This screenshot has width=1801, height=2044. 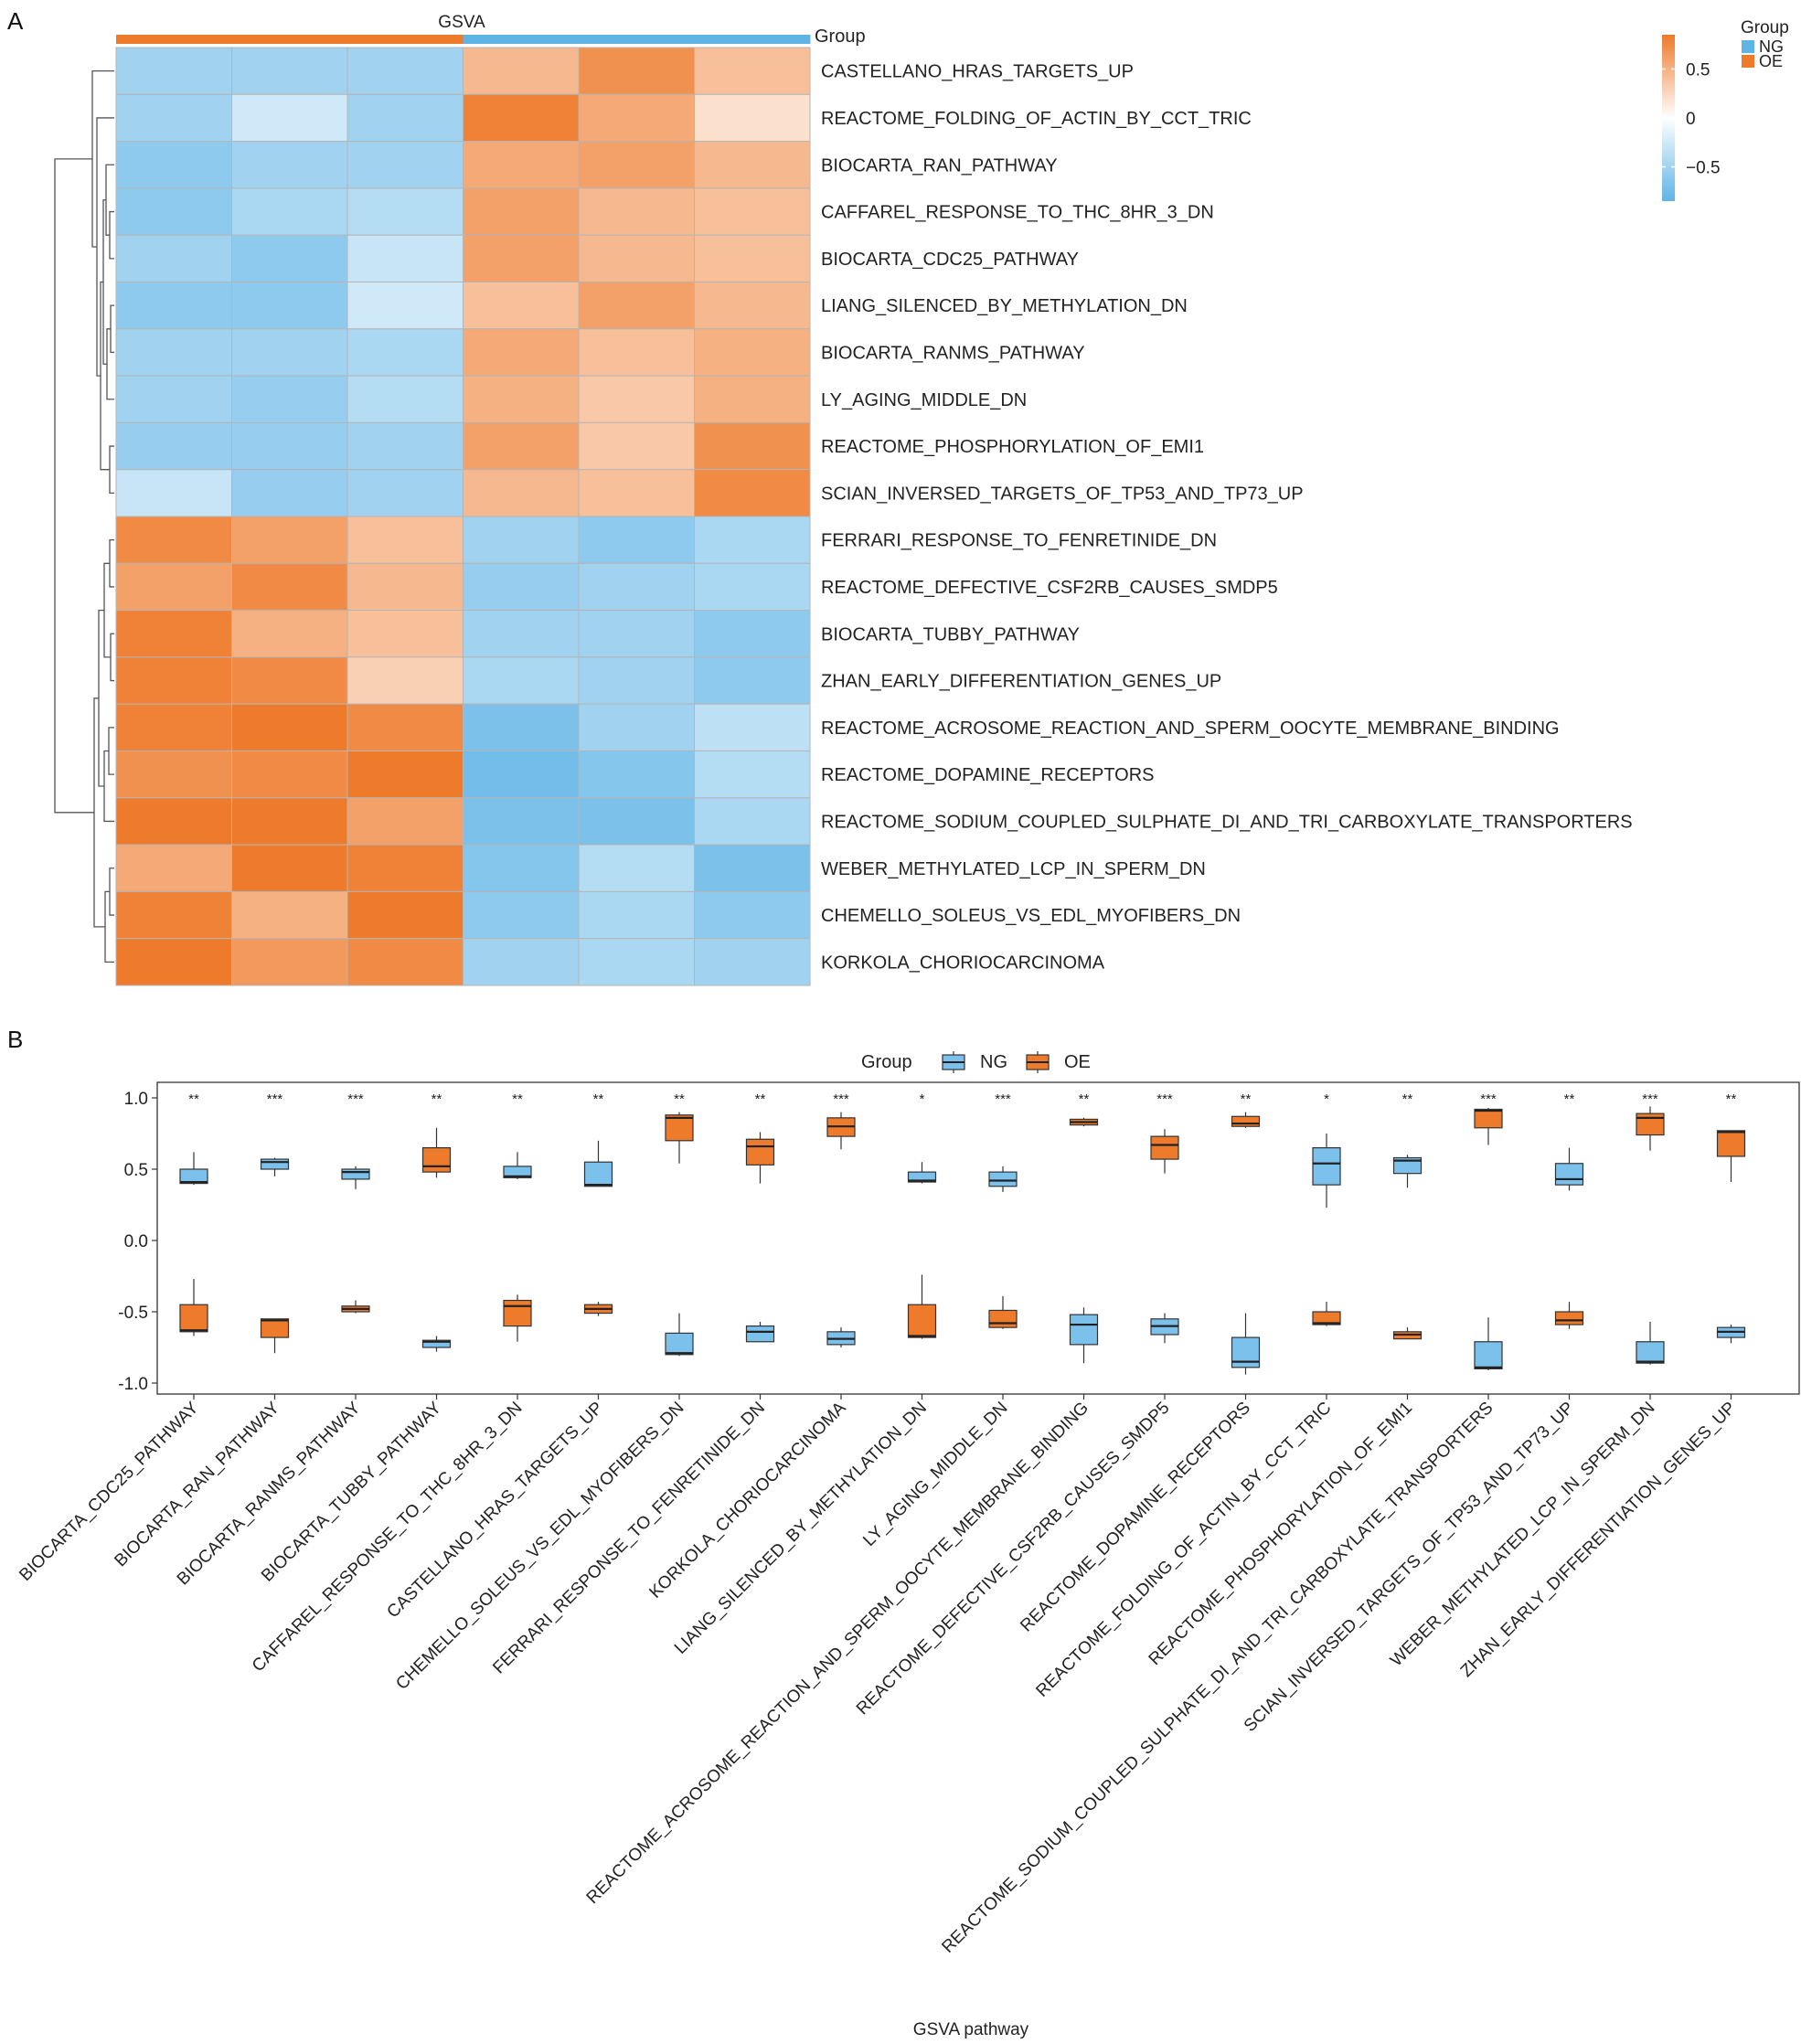 I want to click on heat-cell-r18-c5, so click(x=636, y=868).